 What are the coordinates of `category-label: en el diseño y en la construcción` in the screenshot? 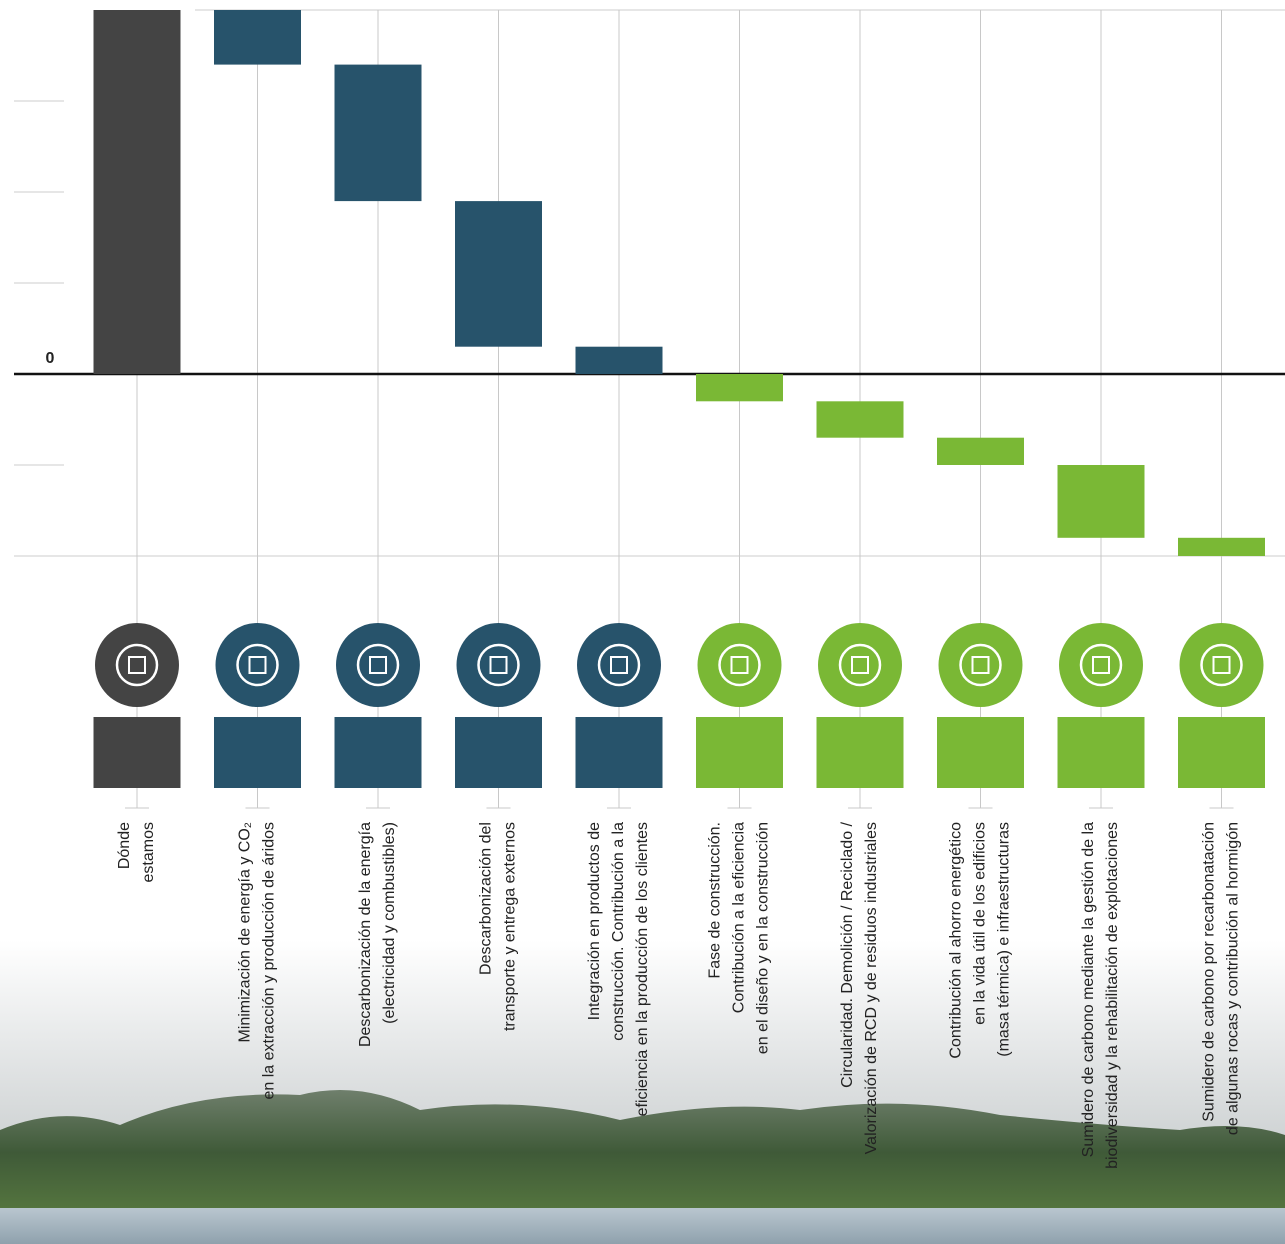 It's located at (763, 938).